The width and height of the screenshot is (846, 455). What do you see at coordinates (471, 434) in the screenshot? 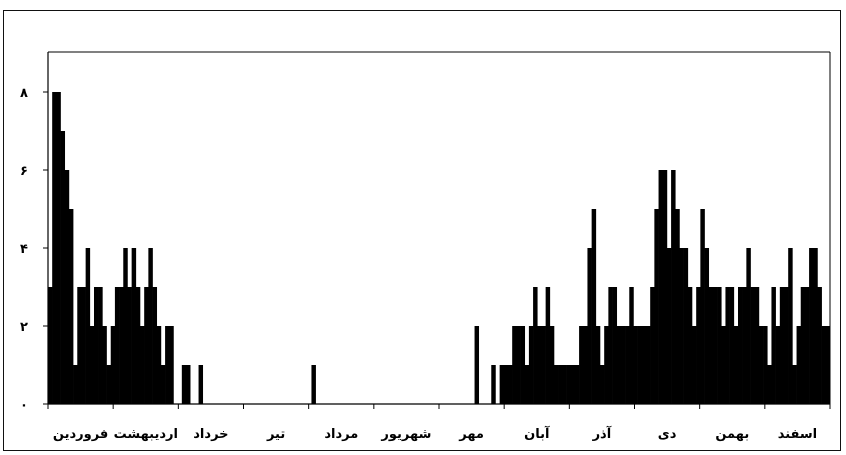
I see `x-tick-label-month: مهر` at bounding box center [471, 434].